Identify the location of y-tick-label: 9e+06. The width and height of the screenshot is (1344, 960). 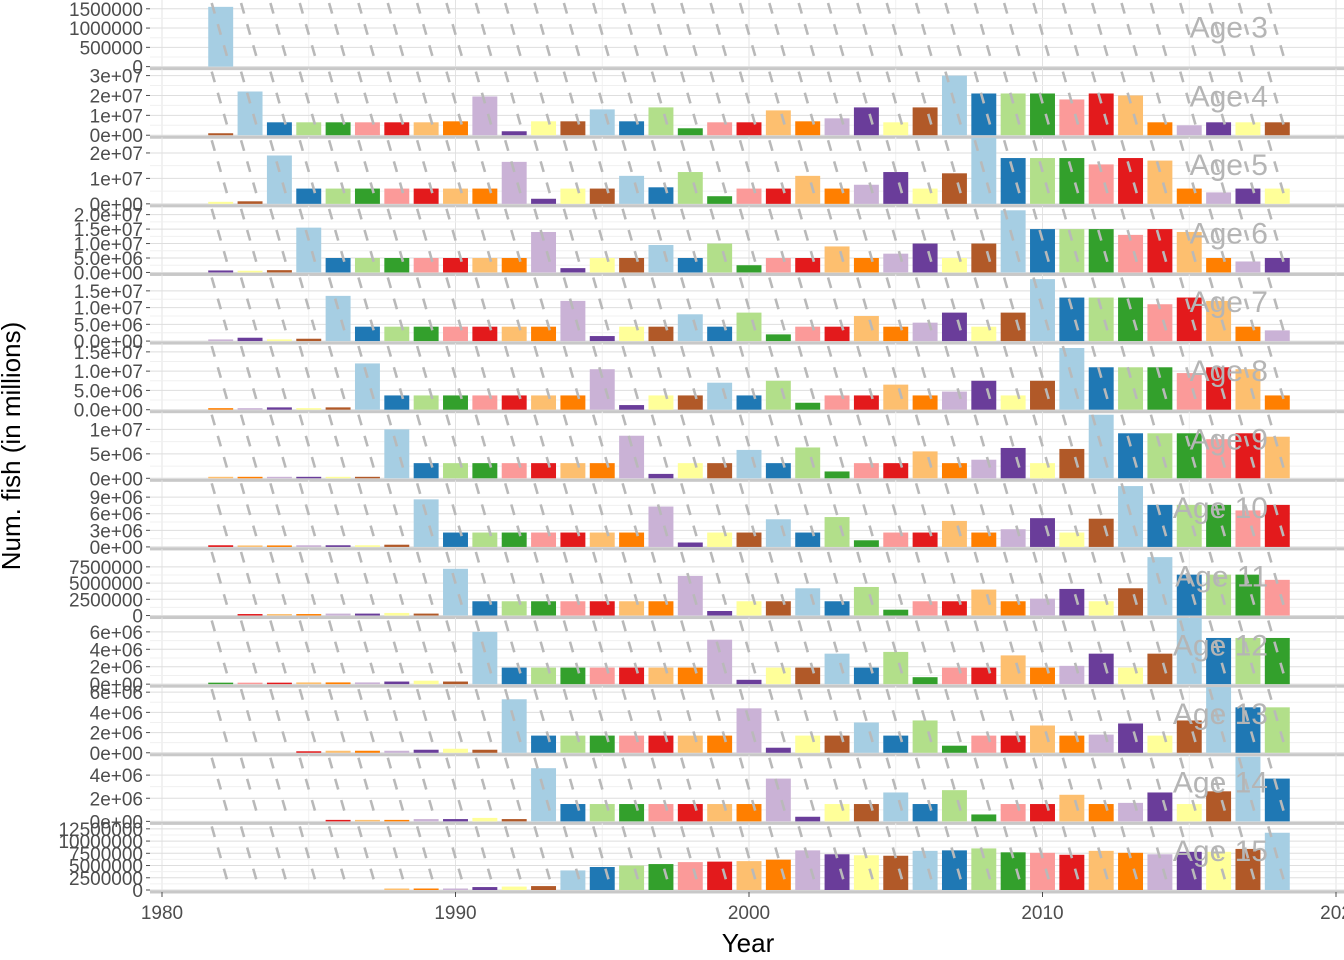
(116, 498).